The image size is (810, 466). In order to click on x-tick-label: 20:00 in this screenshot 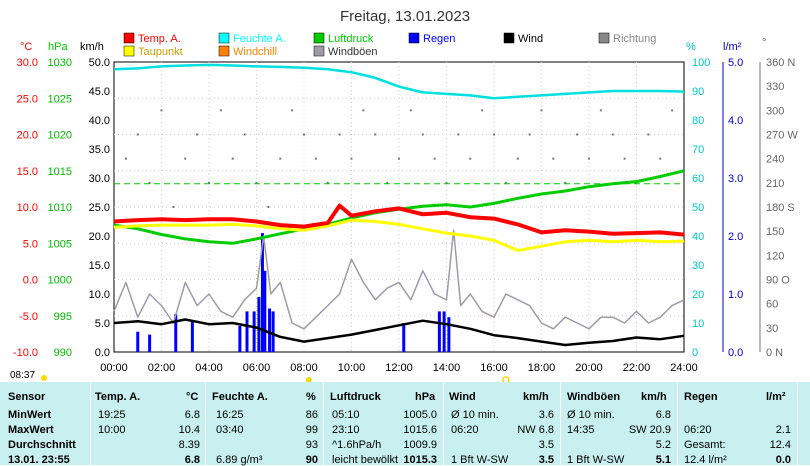, I will do `click(589, 368)`.